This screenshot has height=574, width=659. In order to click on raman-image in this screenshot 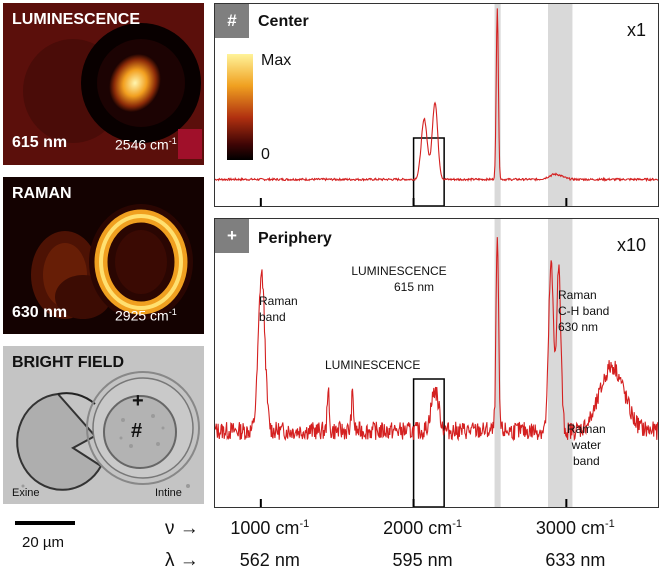, I will do `click(103, 255)`.